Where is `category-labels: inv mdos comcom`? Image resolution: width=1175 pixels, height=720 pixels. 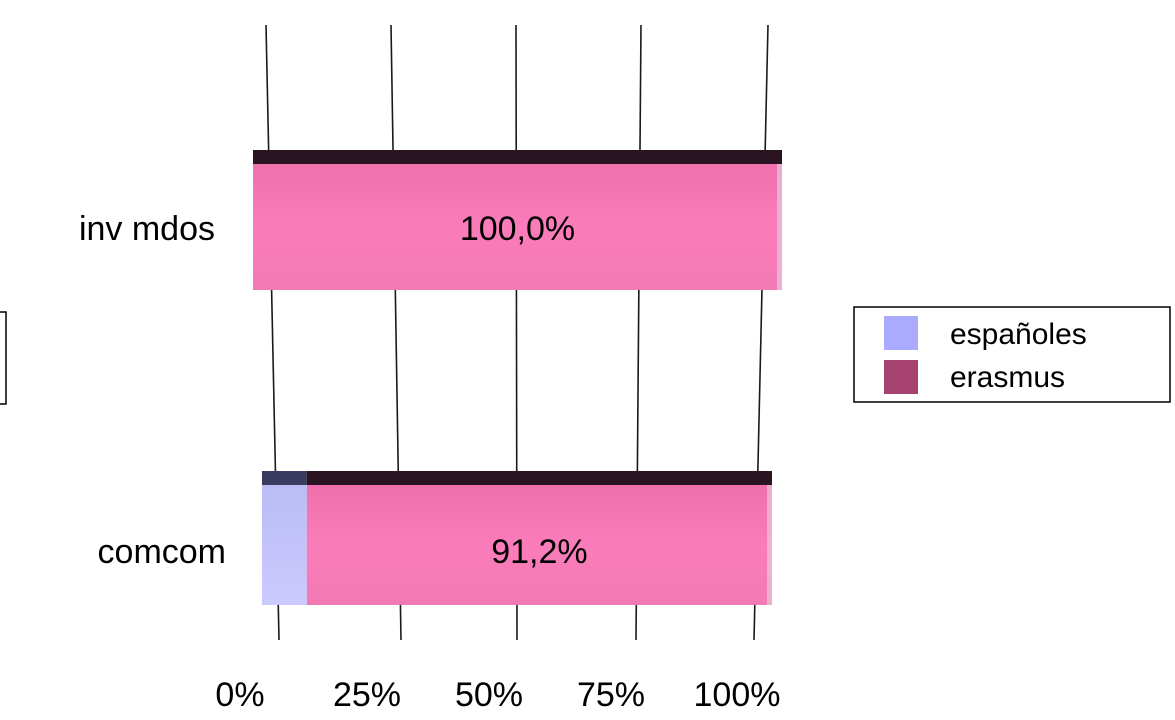
category-labels: inv mdos comcom is located at coordinates (152, 390).